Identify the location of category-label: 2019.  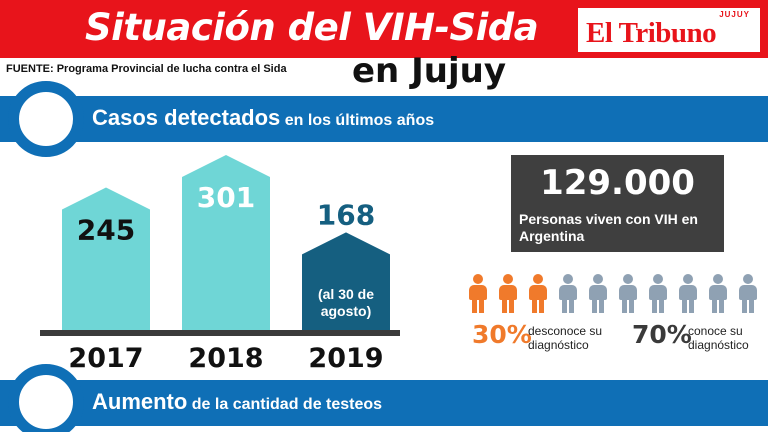
(345, 358).